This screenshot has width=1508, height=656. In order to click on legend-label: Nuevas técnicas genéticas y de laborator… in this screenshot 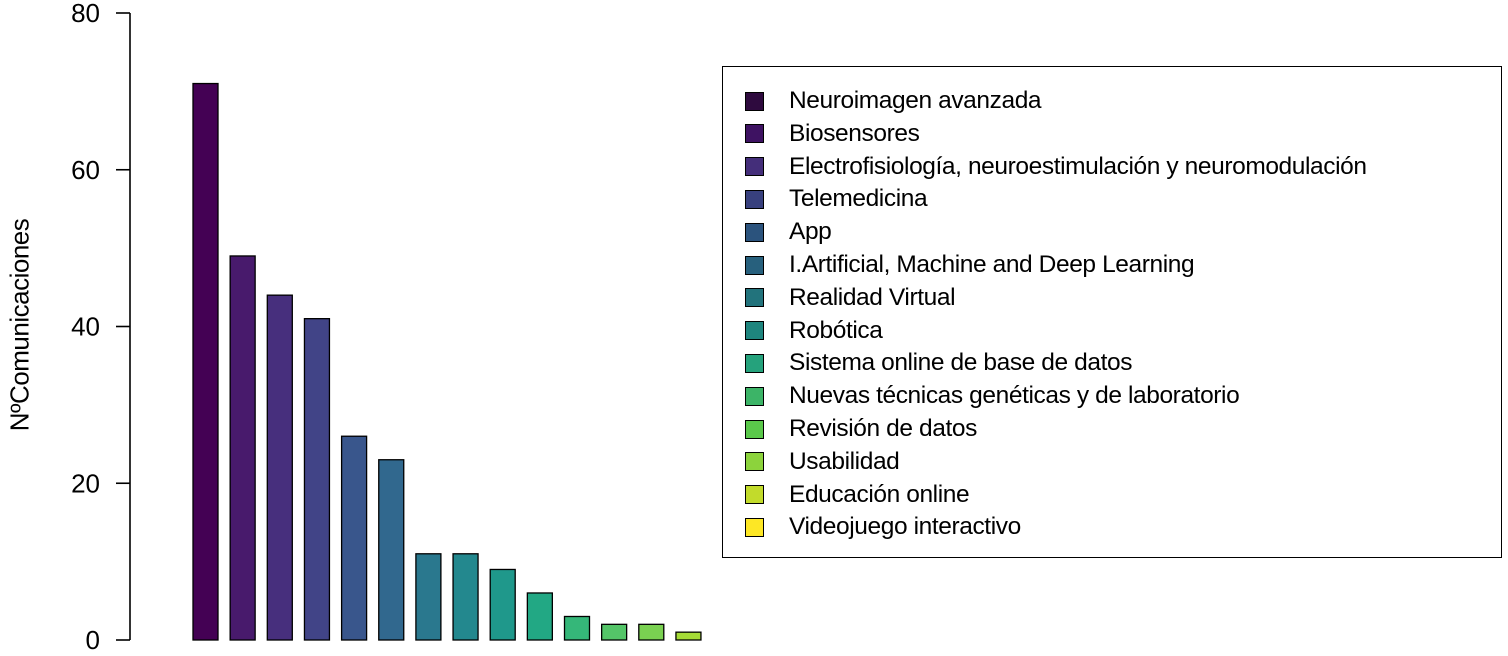, I will do `click(1014, 396)`.